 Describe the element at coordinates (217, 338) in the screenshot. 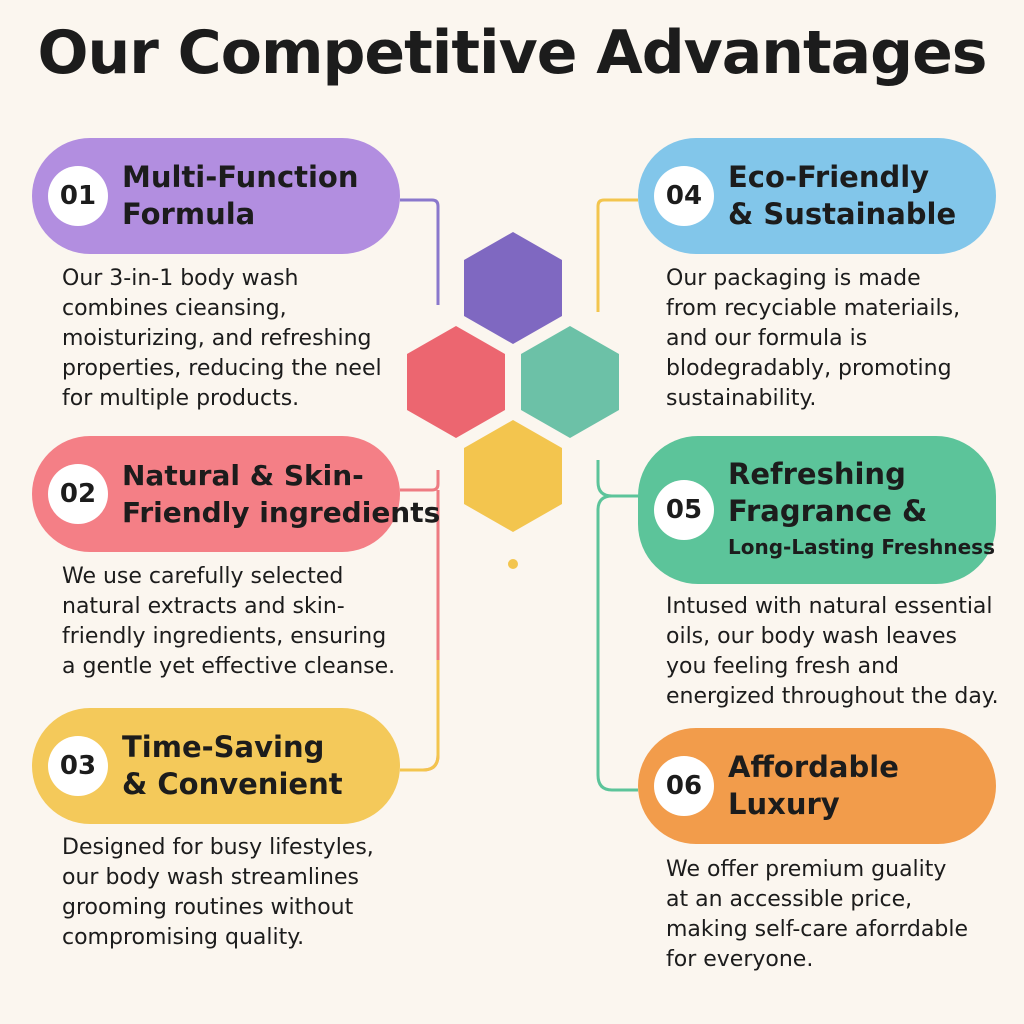

I see `advantage-01-desc-line: moisturizing, and refreshing` at that location.